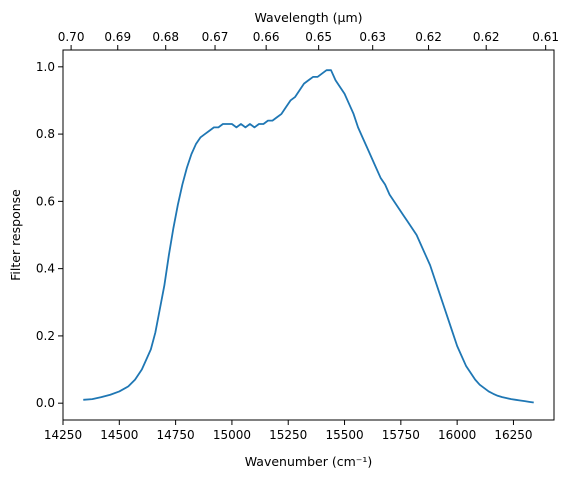  Describe the element at coordinates (45, 269) in the screenshot. I see `y-tick-label: 0.4` at that location.